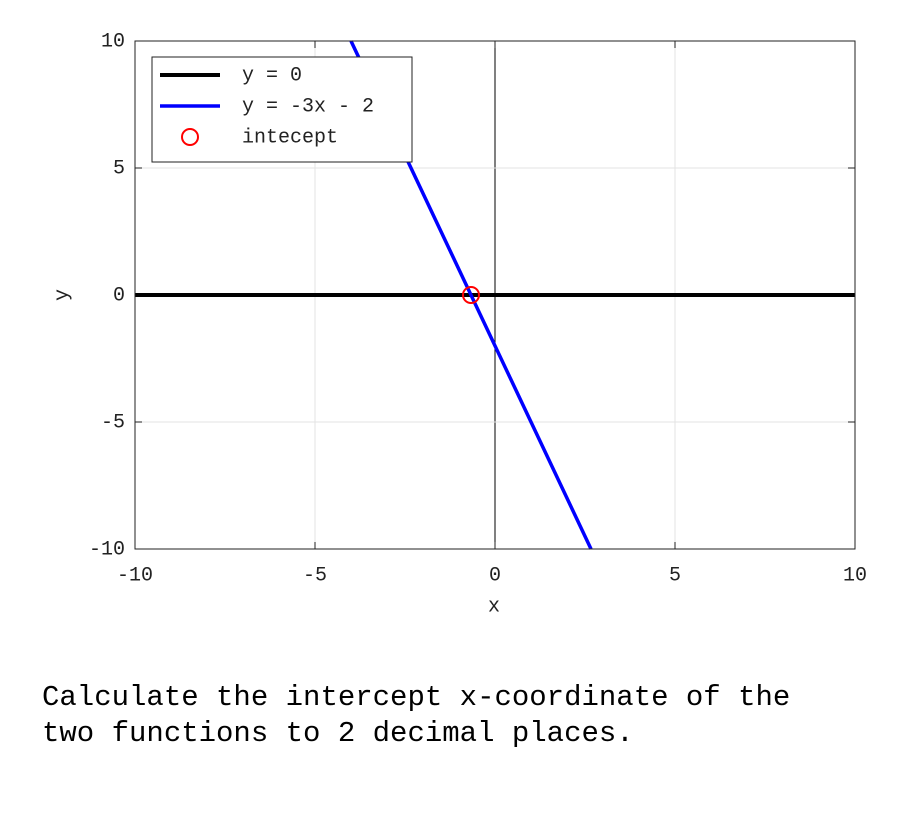 The height and width of the screenshot is (825, 900). I want to click on x-tick-label: 5, so click(675, 575).